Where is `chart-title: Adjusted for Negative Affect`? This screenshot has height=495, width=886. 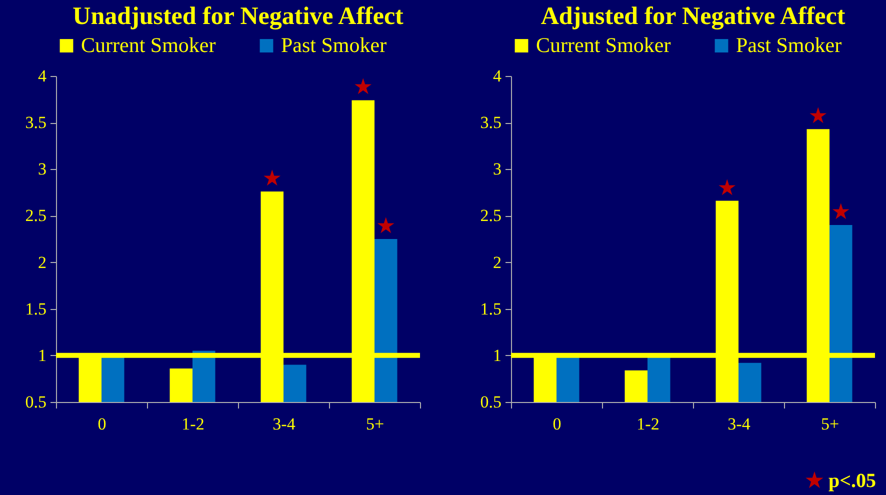 chart-title: Adjusted for Negative Affect is located at coordinates (693, 16).